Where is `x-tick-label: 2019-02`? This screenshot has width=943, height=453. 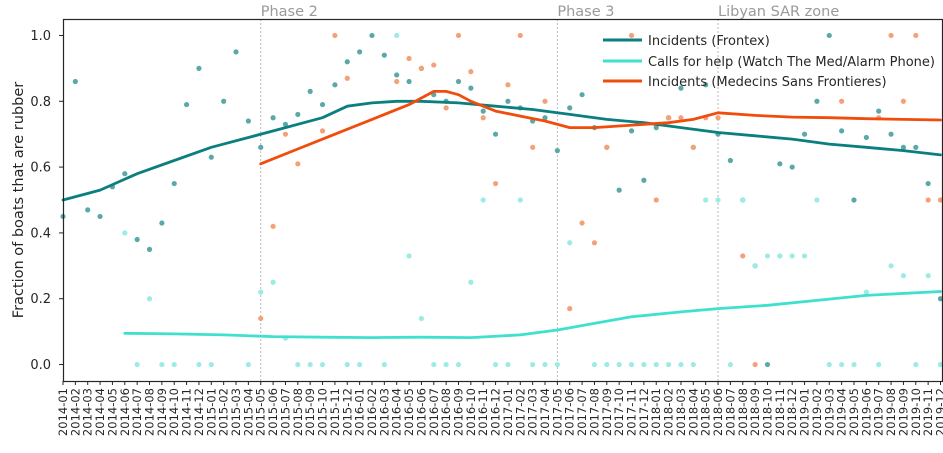 x-tick-label: 2019-02 is located at coordinates (817, 412).